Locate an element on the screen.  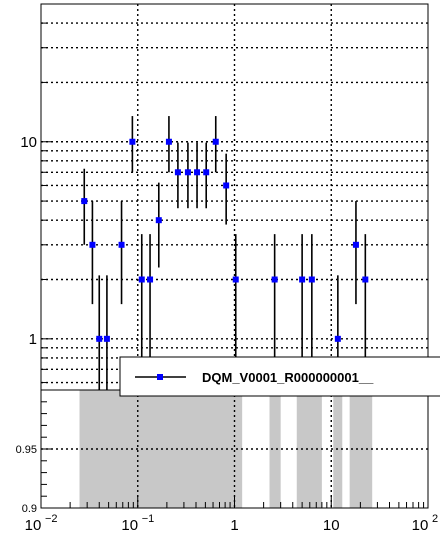
ytick-label-bottom-0: 0.9 is located at coordinates (29, 509).